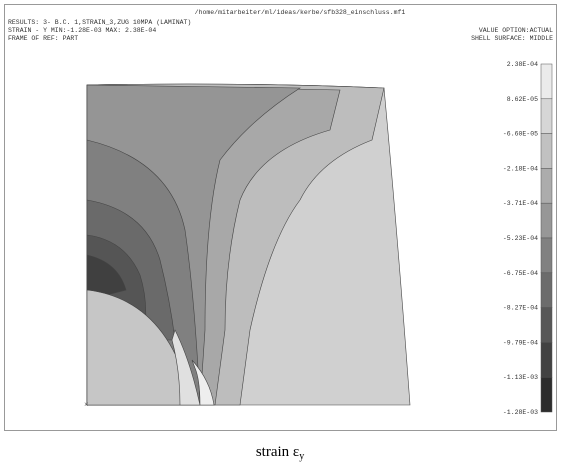  Describe the element at coordinates (516, 30) in the screenshot. I see `value-option: VALUE OPTION:ACTUAL` at that location.